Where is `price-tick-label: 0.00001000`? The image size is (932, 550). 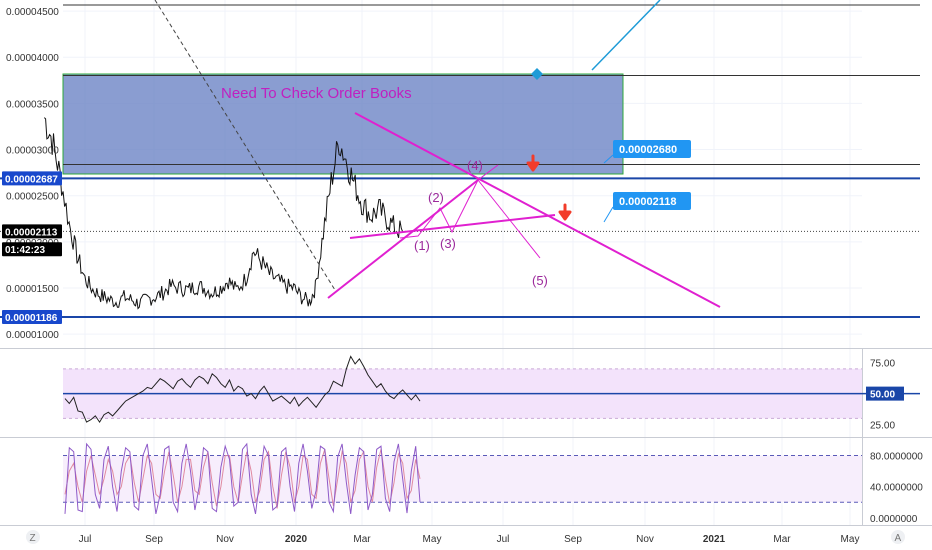
price-tick-label: 0.00001000 is located at coordinates (32, 335).